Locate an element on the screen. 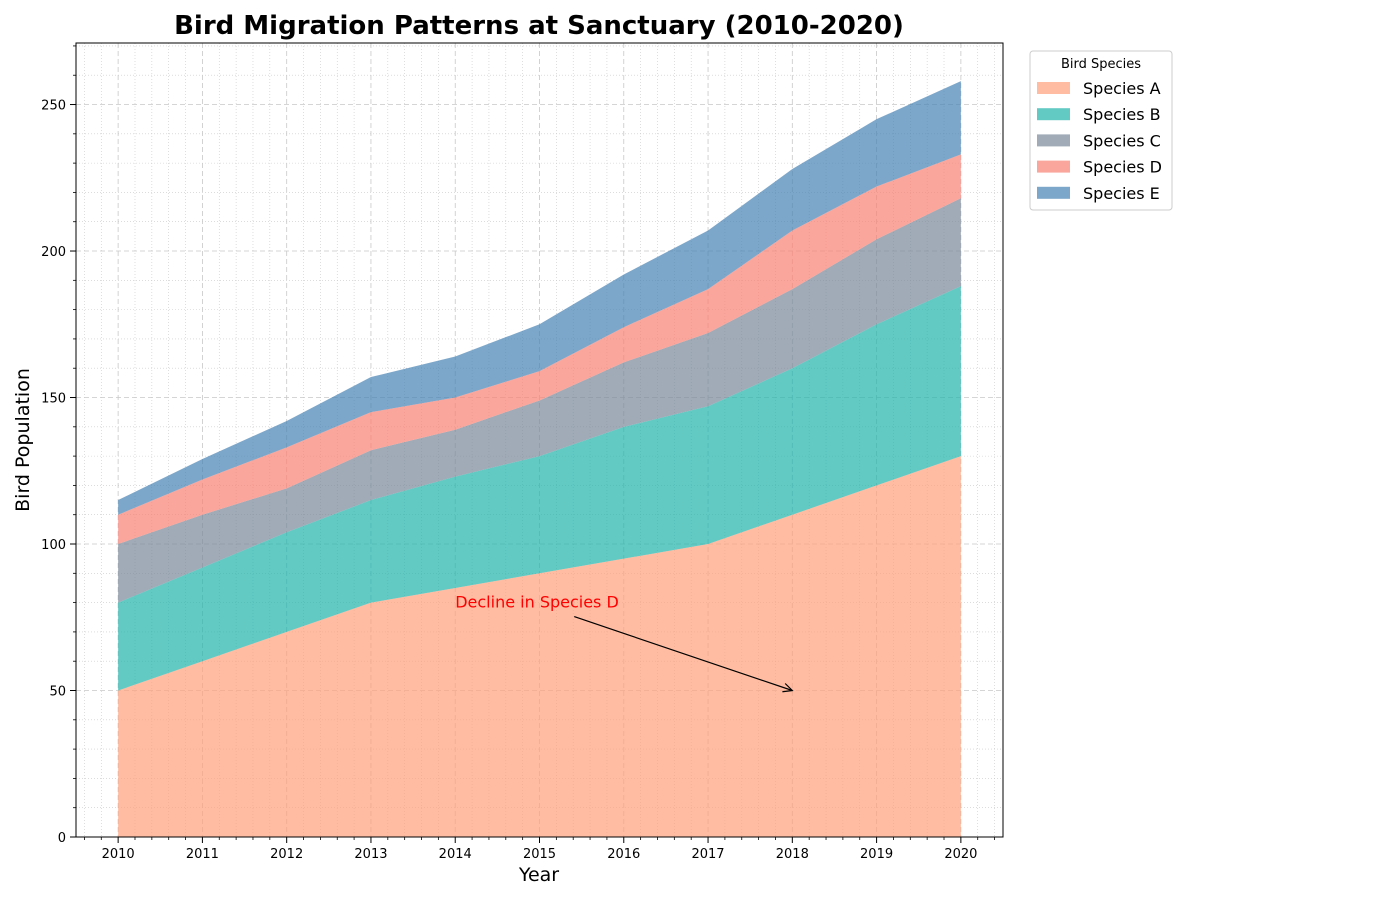 The height and width of the screenshot is (900, 1400). y-axis-ticks: 0 50 100 150 200 250 is located at coordinates (58, 445).